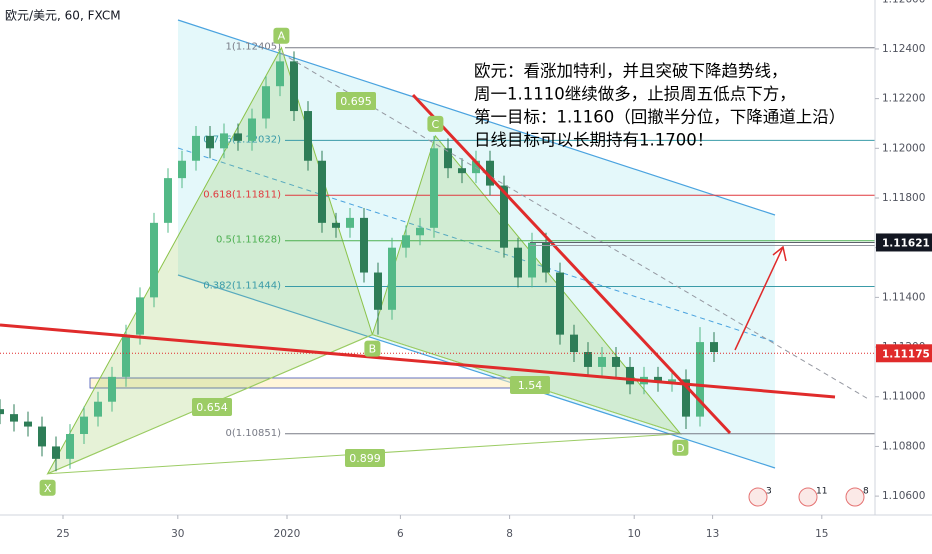  What do you see at coordinates (287, 534) in the screenshot?
I see `x-tick-label: 2020` at bounding box center [287, 534].